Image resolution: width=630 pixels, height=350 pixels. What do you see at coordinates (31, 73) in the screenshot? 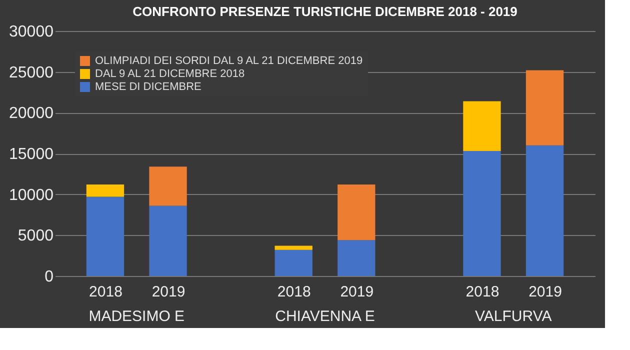
I see `y-tick-label: 25000` at bounding box center [31, 73].